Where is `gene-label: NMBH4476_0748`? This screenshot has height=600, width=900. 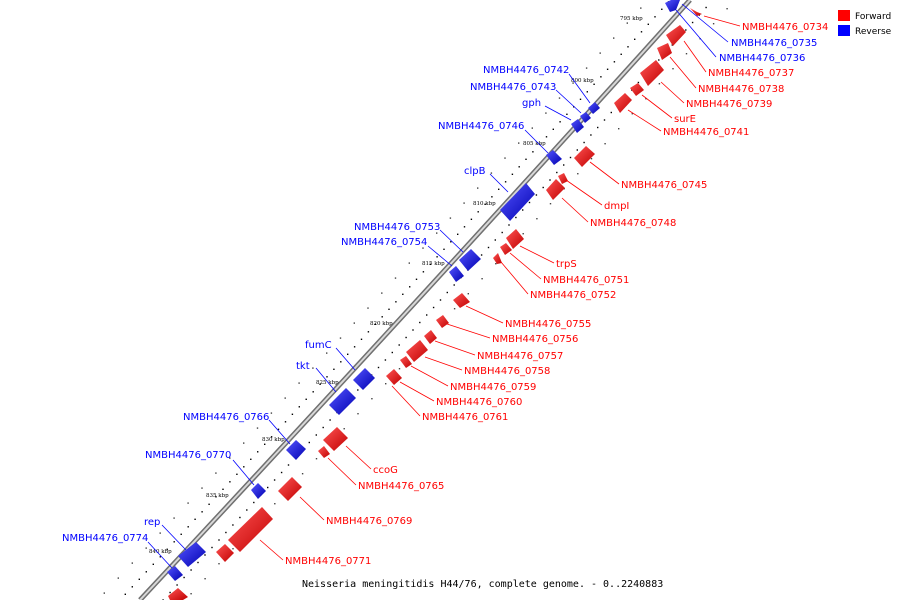 gene-label: NMBH4476_0748 is located at coordinates (633, 223).